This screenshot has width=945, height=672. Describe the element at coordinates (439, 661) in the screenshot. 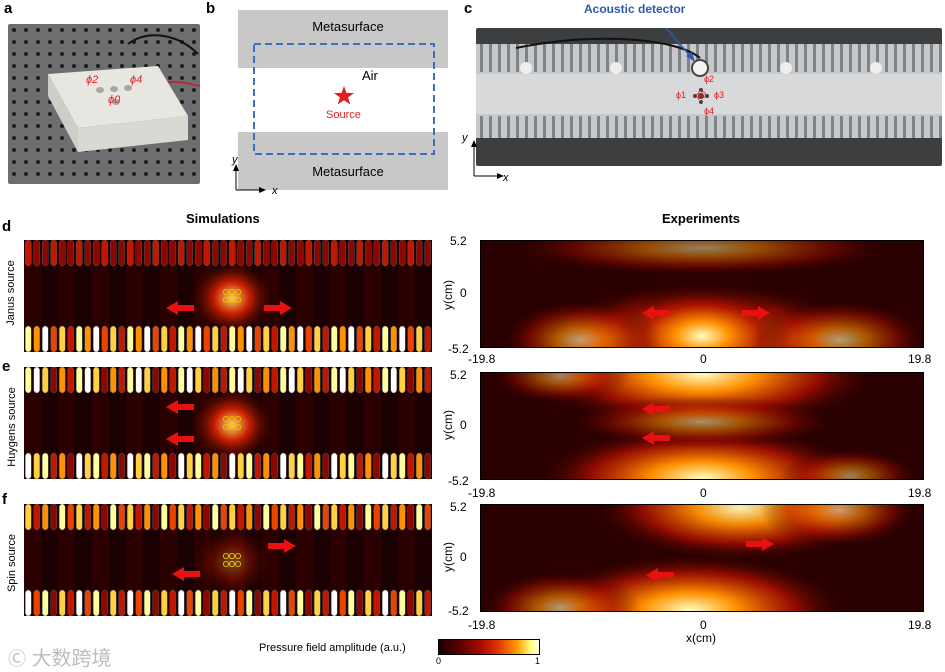

I see `colorbar-min: 0` at that location.